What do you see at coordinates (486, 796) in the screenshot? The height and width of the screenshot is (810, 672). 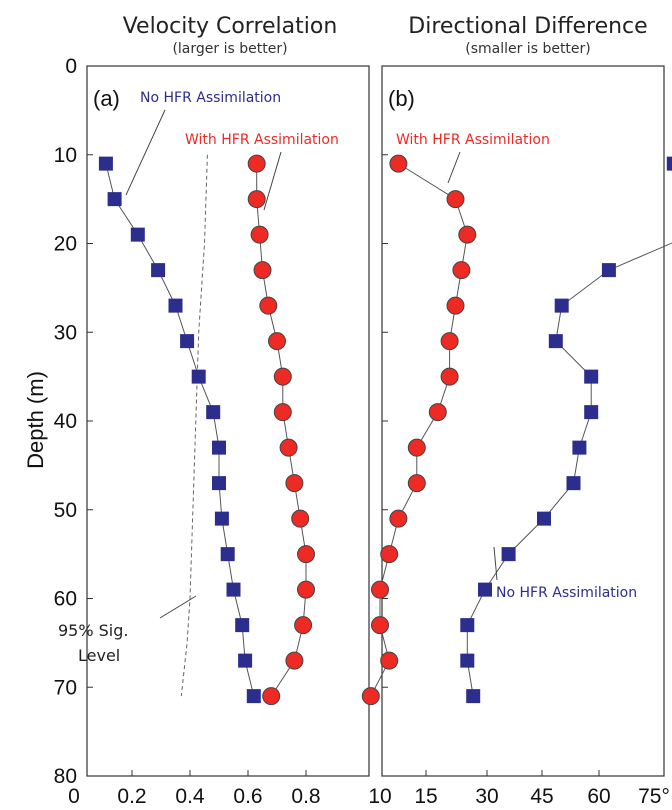 I see `x-tick-label-b: 30` at bounding box center [486, 796].